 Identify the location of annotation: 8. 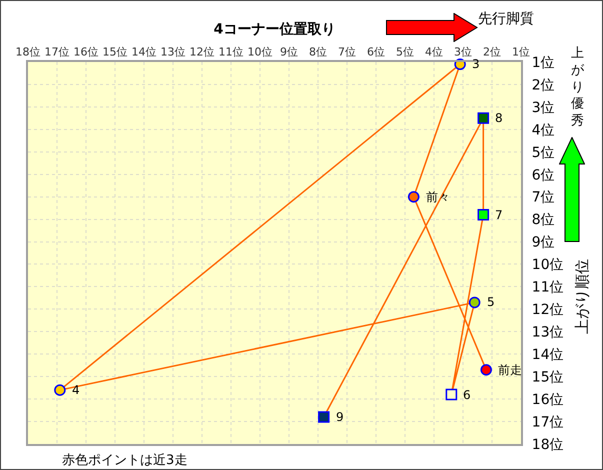
(499, 118).